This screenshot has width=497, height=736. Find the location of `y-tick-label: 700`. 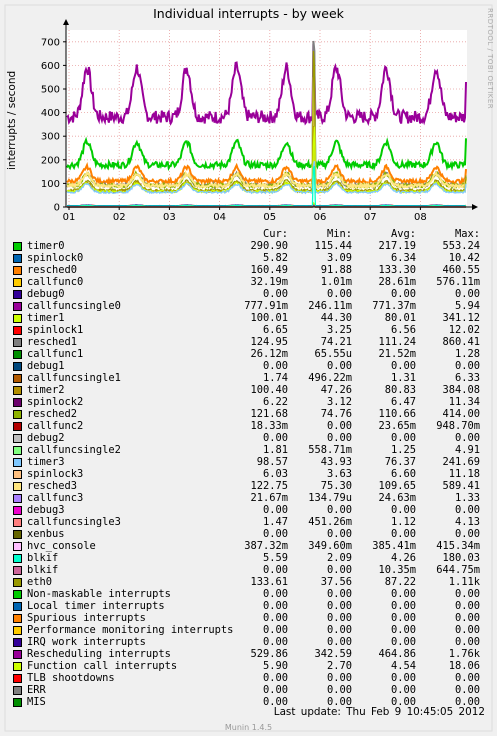

y-tick-label: 700 is located at coordinates (50, 42).